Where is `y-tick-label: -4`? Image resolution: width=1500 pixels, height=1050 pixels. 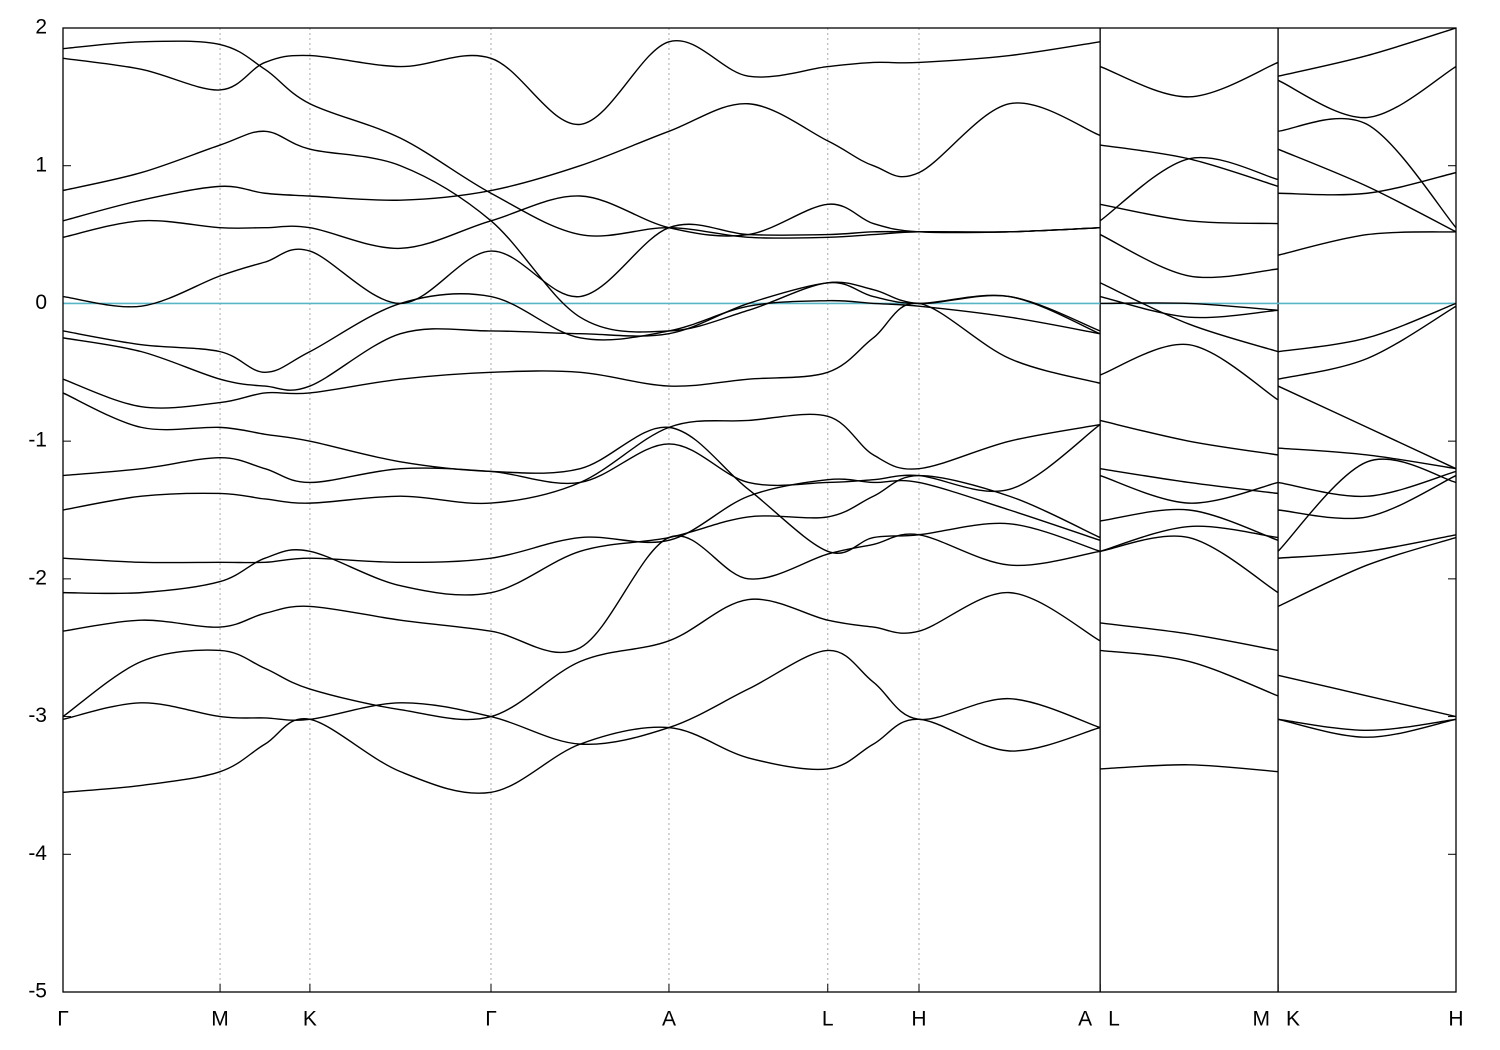 y-tick-label: -4 is located at coordinates (37, 853).